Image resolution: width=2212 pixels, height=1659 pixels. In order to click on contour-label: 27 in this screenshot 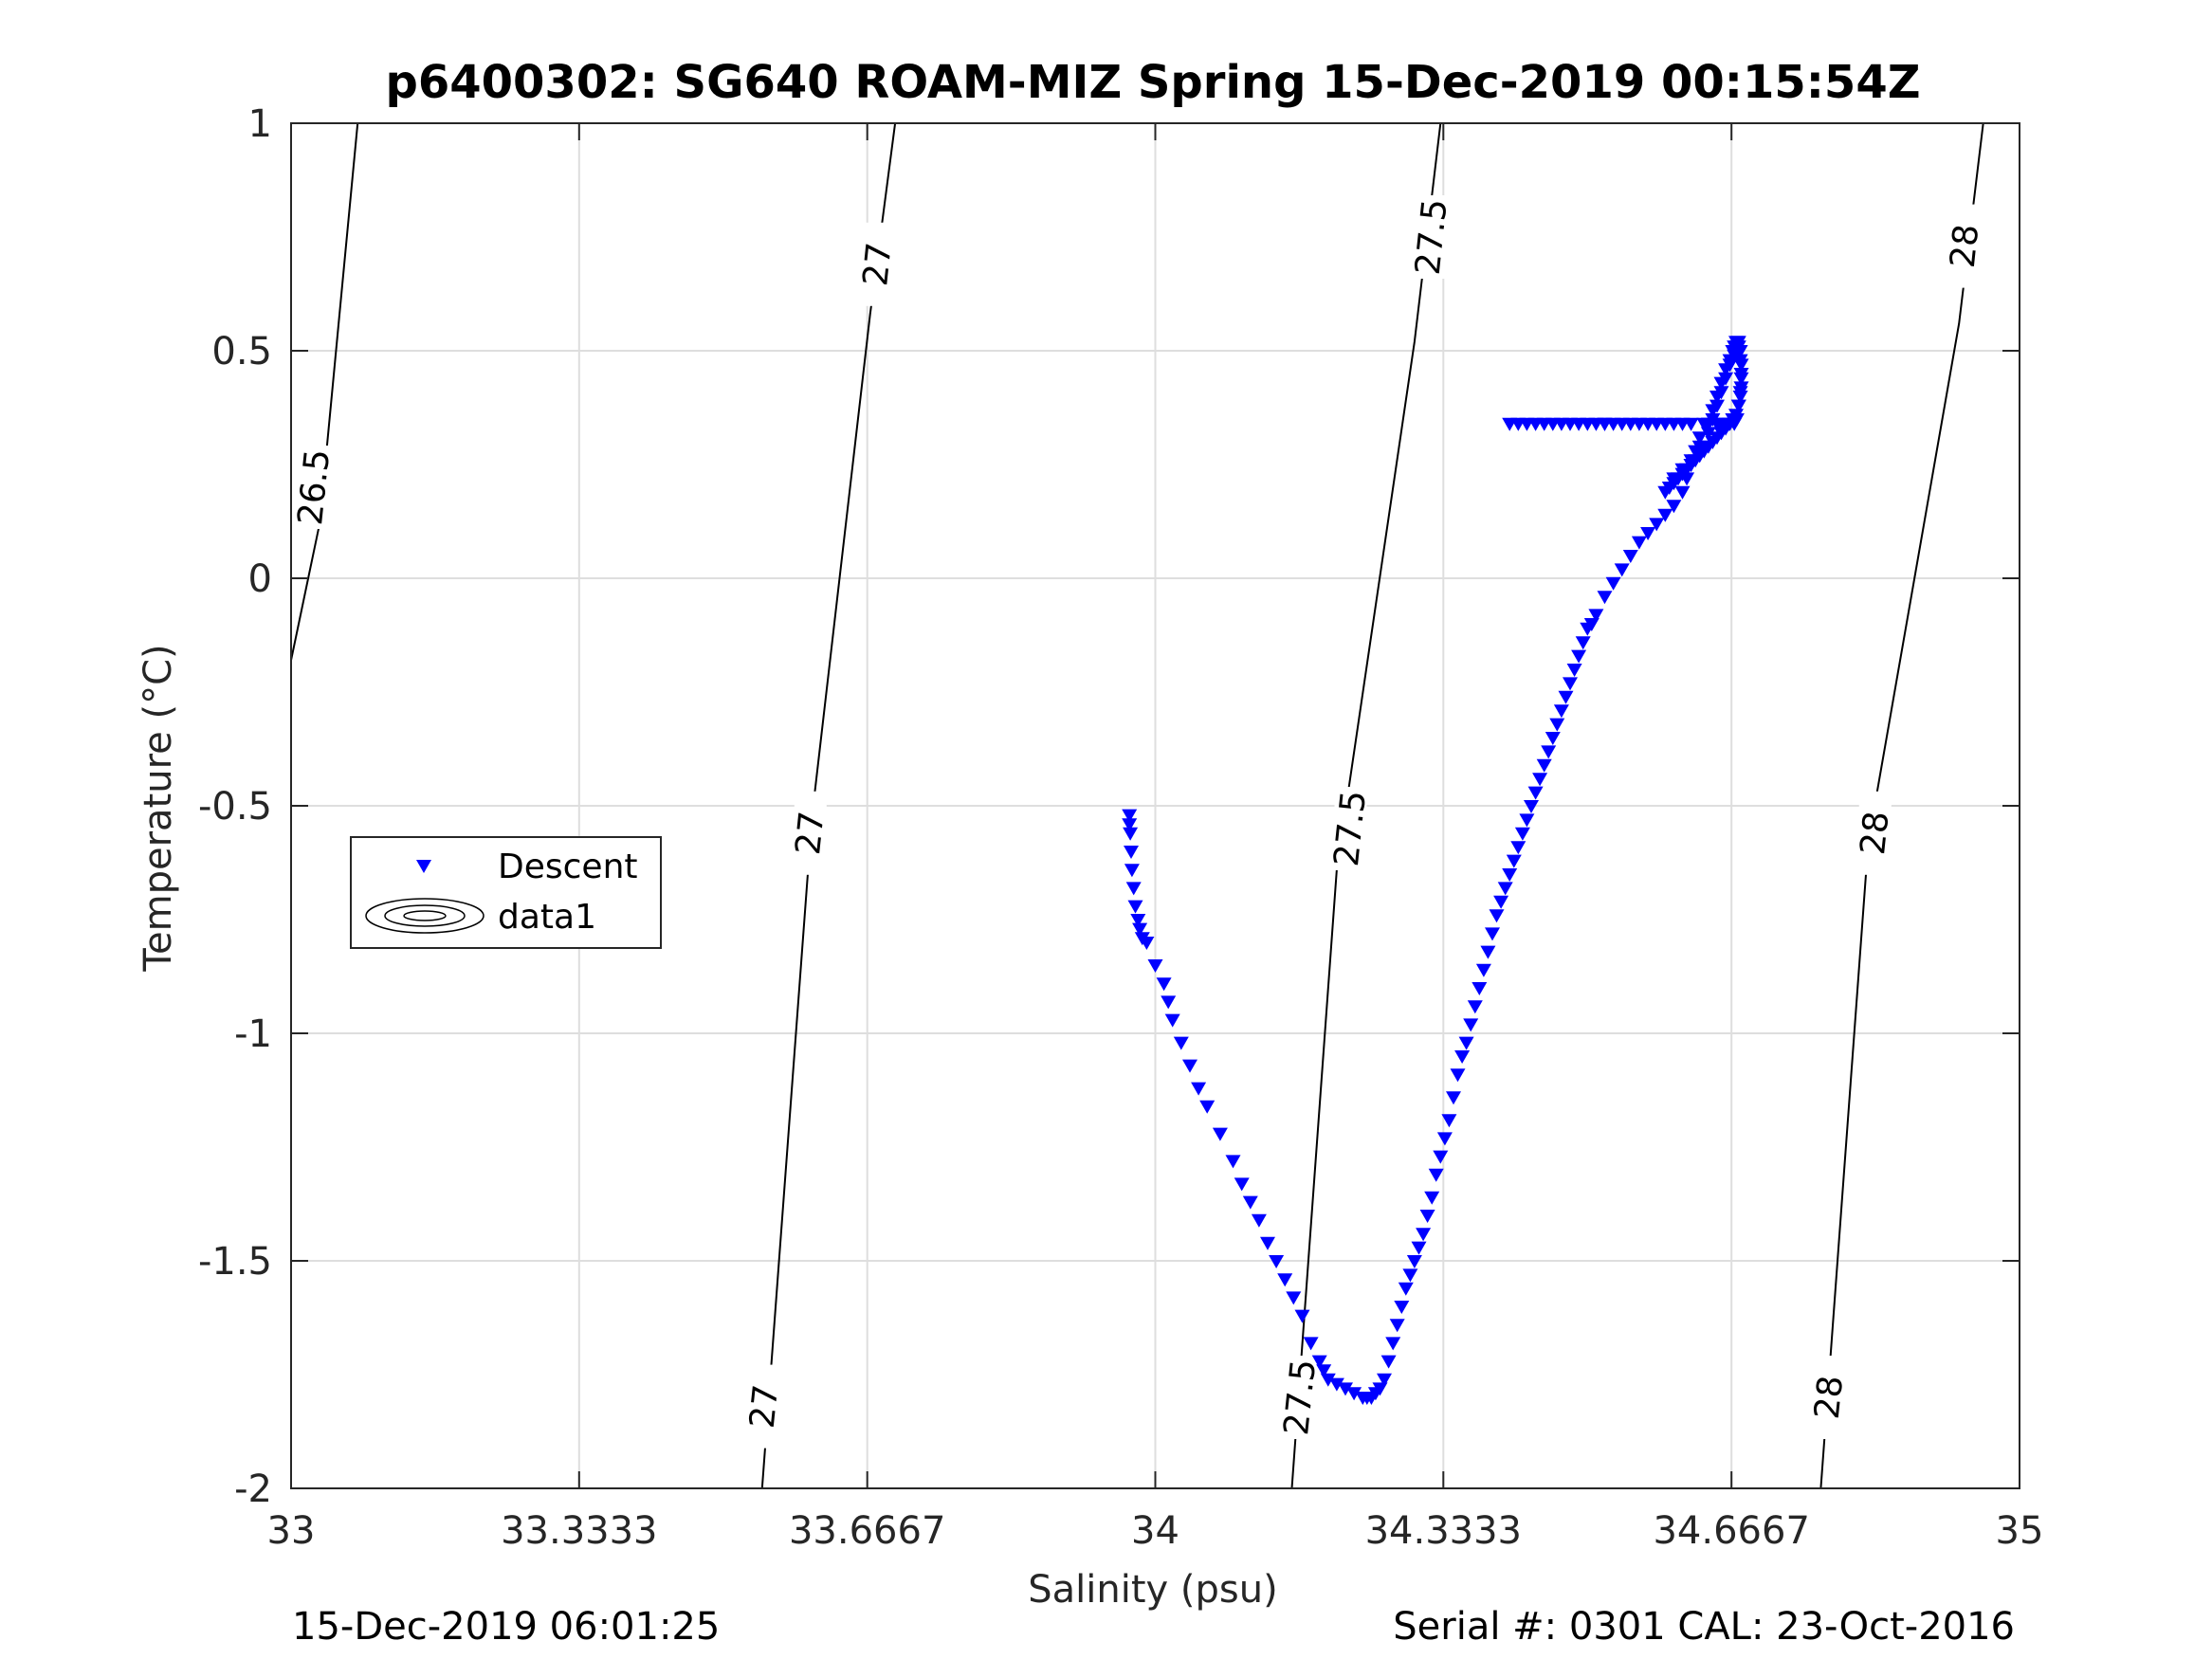, I will do `click(878, 264)`.